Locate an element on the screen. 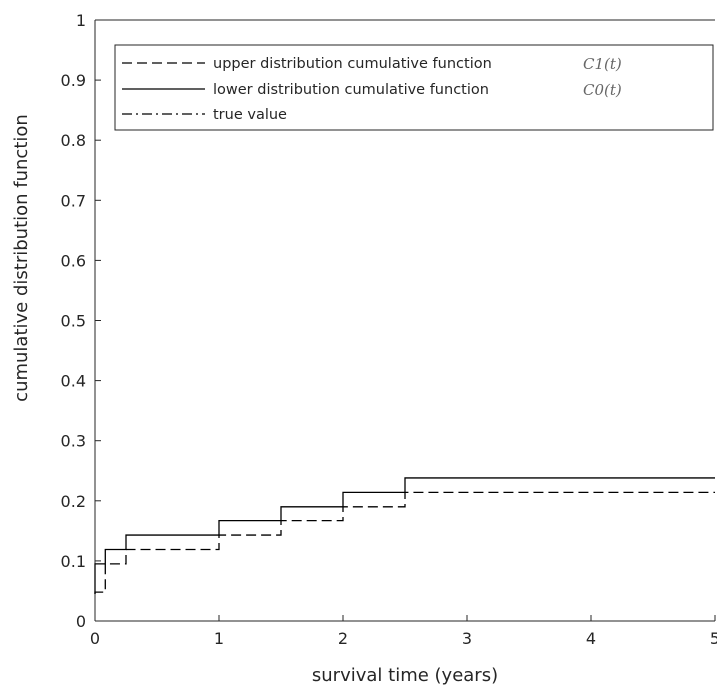  y-tick-label: 0.8 is located at coordinates (73, 140).